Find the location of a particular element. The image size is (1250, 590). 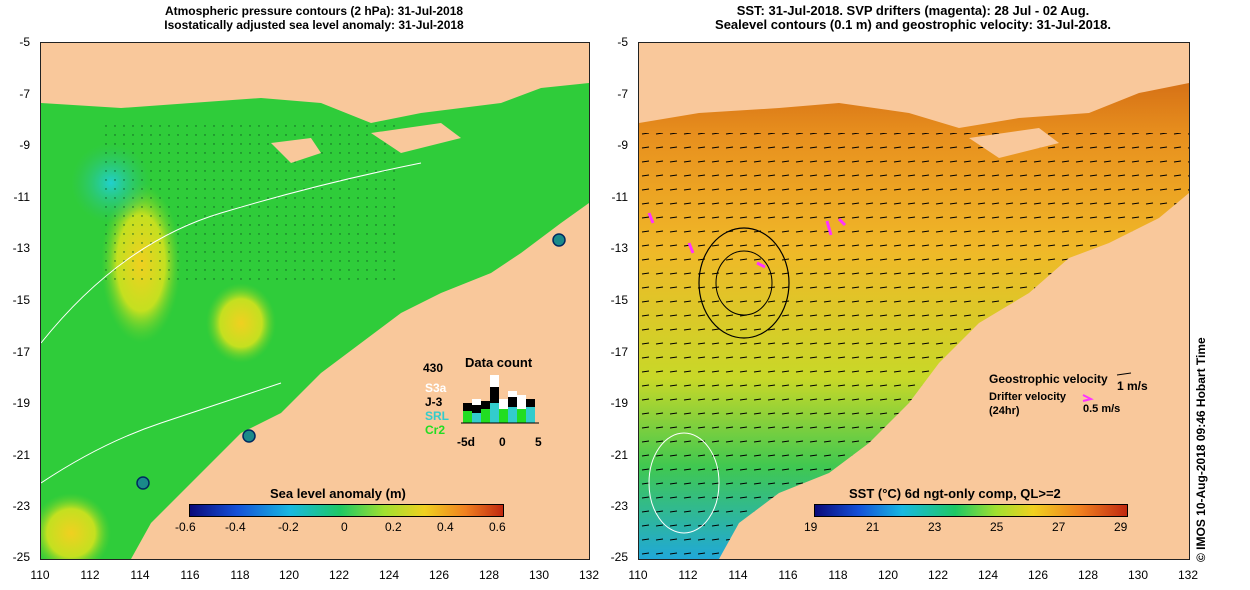

left-cbar-tick: 0 is located at coordinates (344, 527).